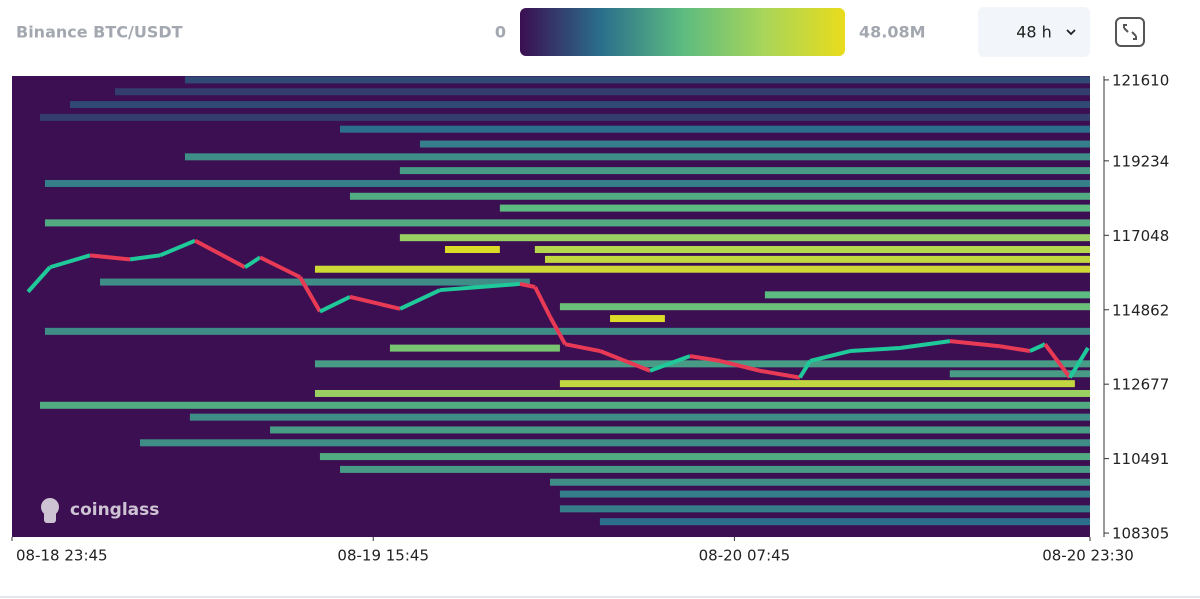 Image resolution: width=1200 pixels, height=599 pixels. I want to click on y-tick-label: 119234, so click(1140, 161).